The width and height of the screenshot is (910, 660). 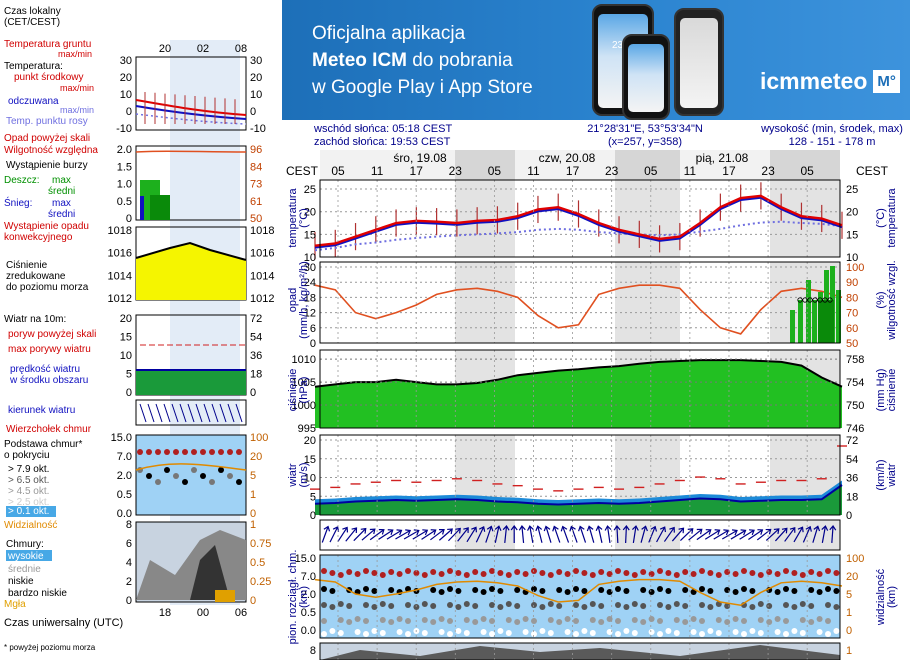 What do you see at coordinates (826, 321) in the screenshot?
I see `rain-mean-bar` at bounding box center [826, 321].